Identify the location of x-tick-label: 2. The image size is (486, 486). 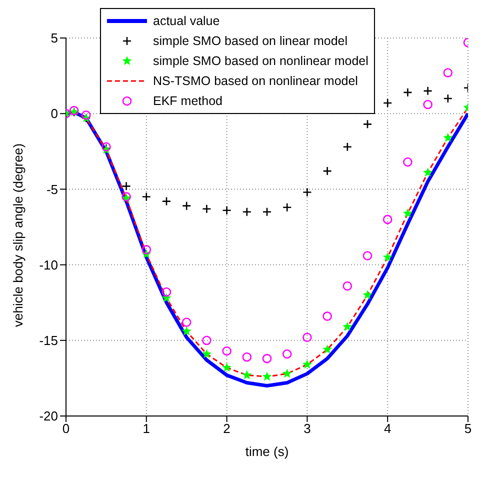
(226, 428).